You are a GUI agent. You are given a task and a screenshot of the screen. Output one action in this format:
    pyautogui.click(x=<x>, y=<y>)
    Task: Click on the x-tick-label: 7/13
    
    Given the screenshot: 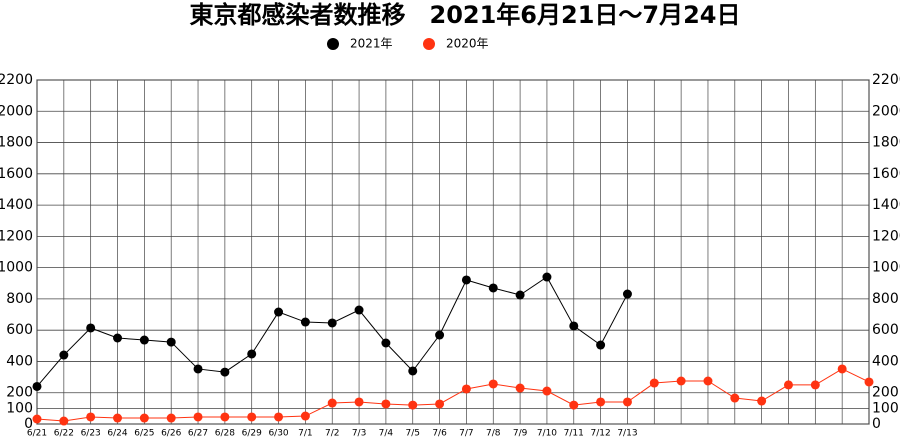 What is the action you would take?
    pyautogui.click(x=627, y=434)
    